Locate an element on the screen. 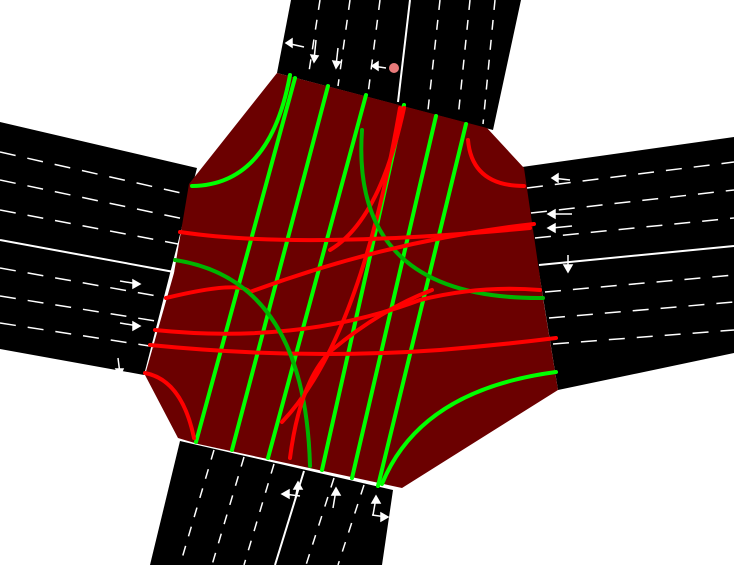 This screenshot has height=565, width=734. east-arrows is located at coordinates (560, 223).